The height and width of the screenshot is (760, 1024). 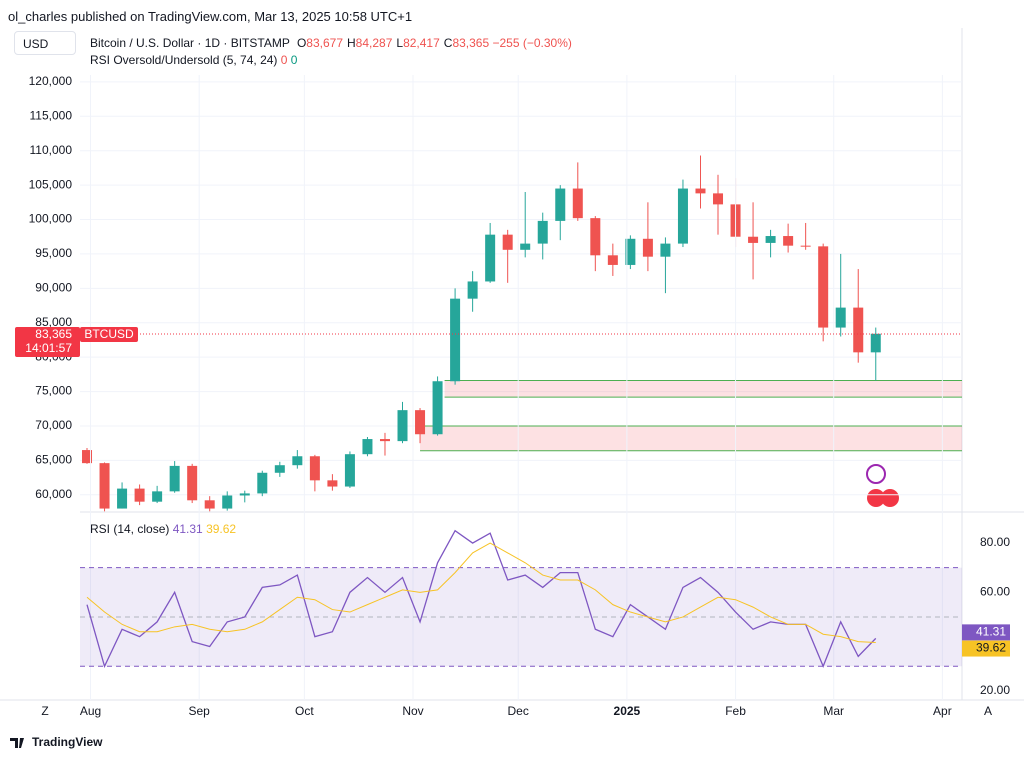 I want to click on x-tick-label: Sep, so click(x=200, y=711).